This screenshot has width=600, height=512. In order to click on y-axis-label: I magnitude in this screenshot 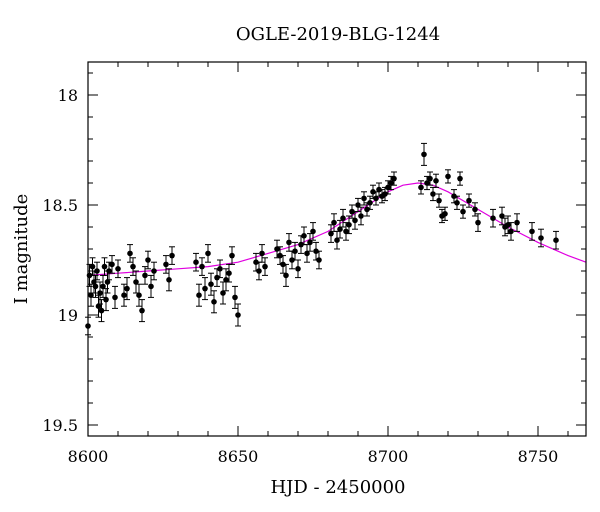, I will do `click(21, 249)`.